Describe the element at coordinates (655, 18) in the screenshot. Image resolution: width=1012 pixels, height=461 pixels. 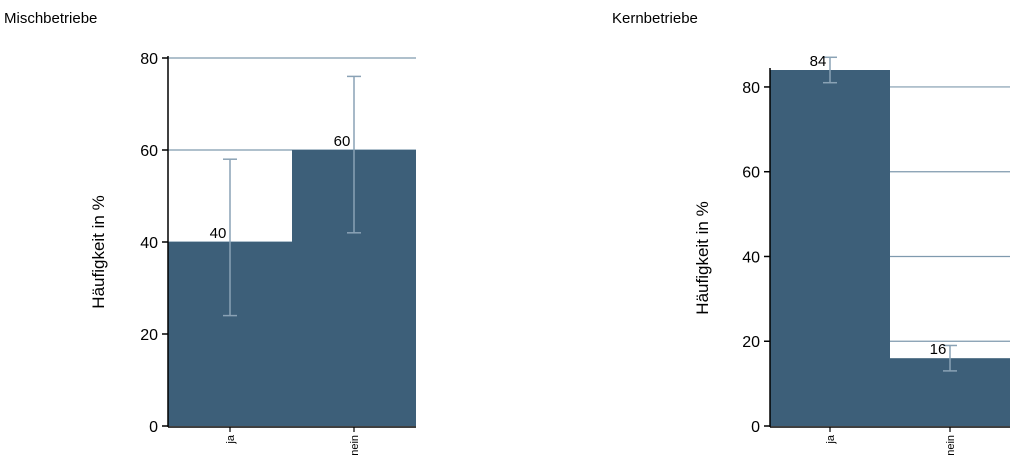
I see `panel-title: Kernbetriebe` at that location.